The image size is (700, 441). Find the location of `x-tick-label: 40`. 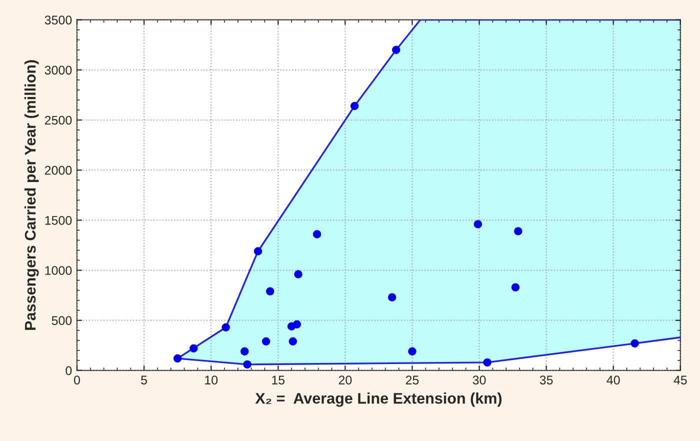

x-tick-label: 40 is located at coordinates (613, 380).